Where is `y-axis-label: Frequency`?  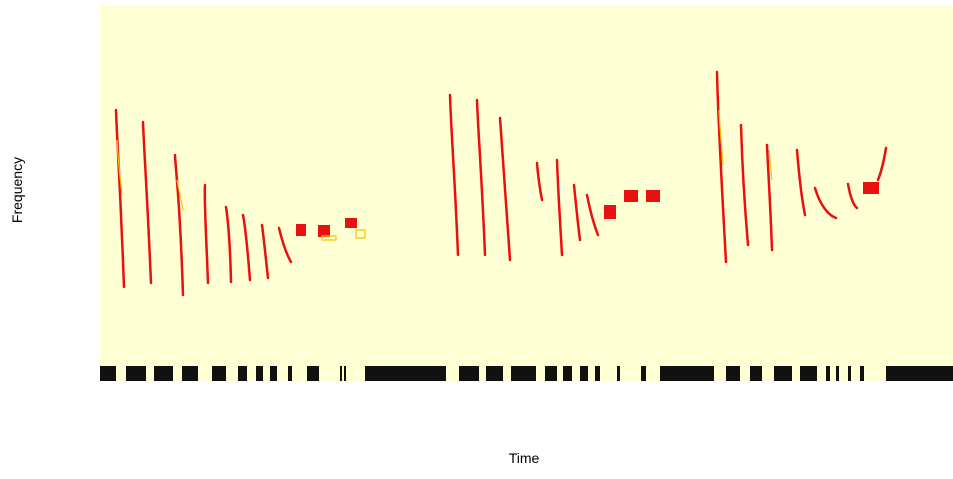
y-axis-label: Frequency is located at coordinates (17, 190).